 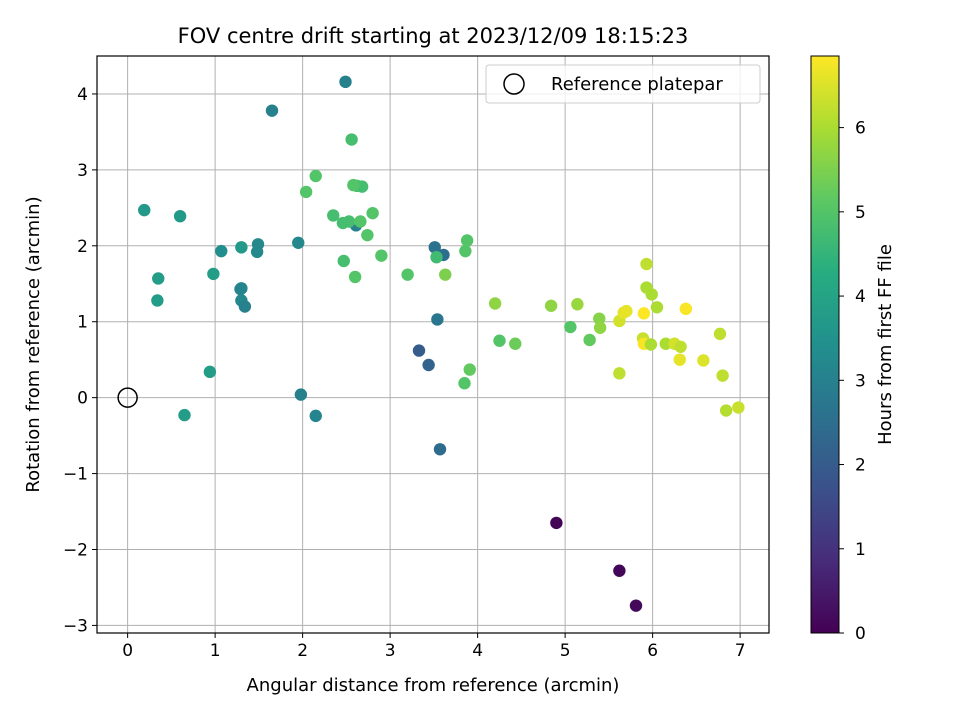 What do you see at coordinates (860, 297) in the screenshot?
I see `colorbar-tick-label: 4` at bounding box center [860, 297].